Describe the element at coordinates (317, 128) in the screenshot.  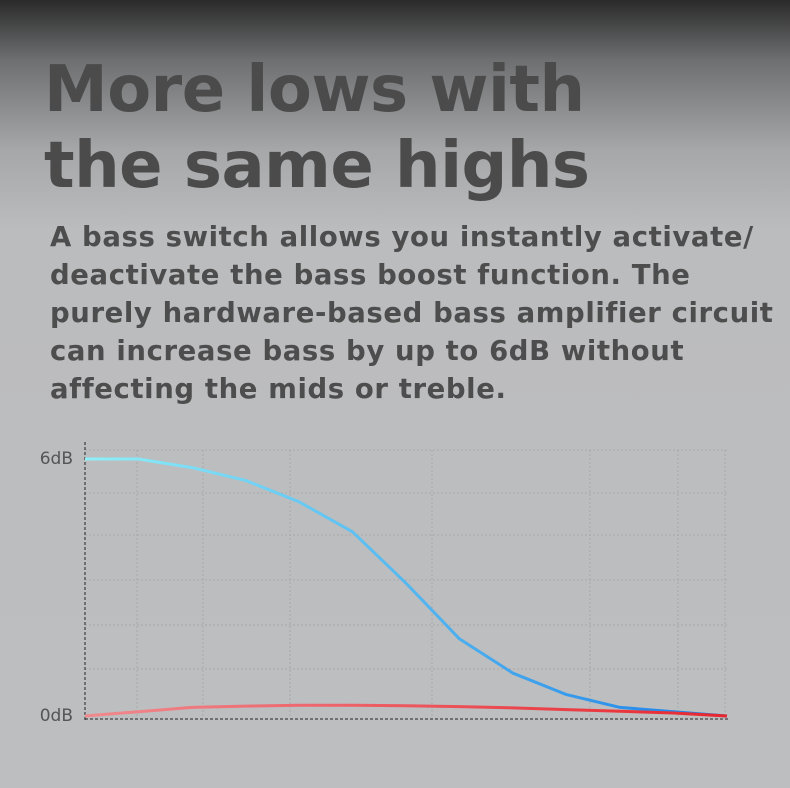
I see `headline: More lows with the same highs` at that location.